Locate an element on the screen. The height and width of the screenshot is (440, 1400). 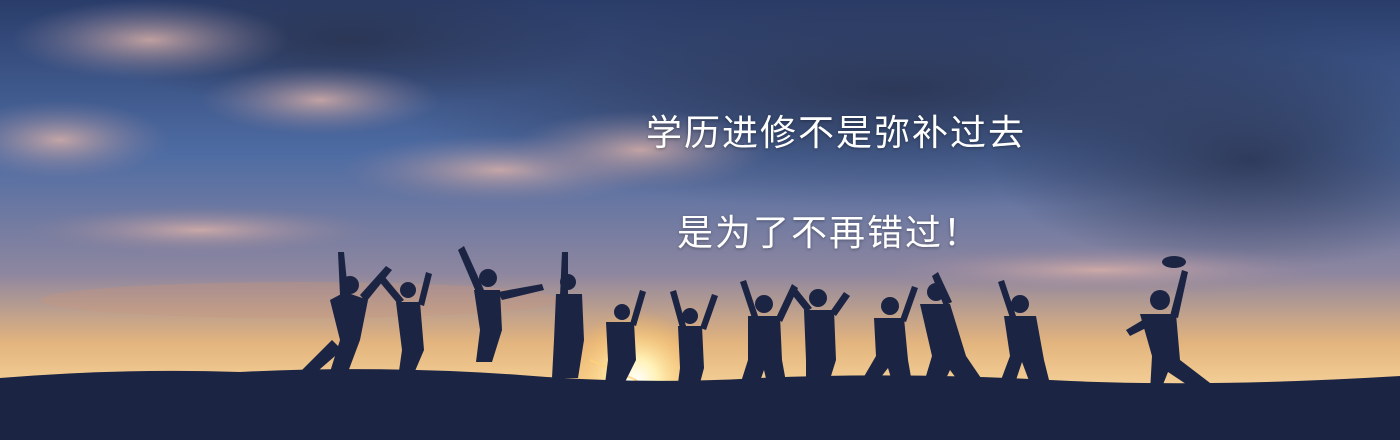
headline-line-2: 是为了不再错过！ is located at coordinates (828, 233).